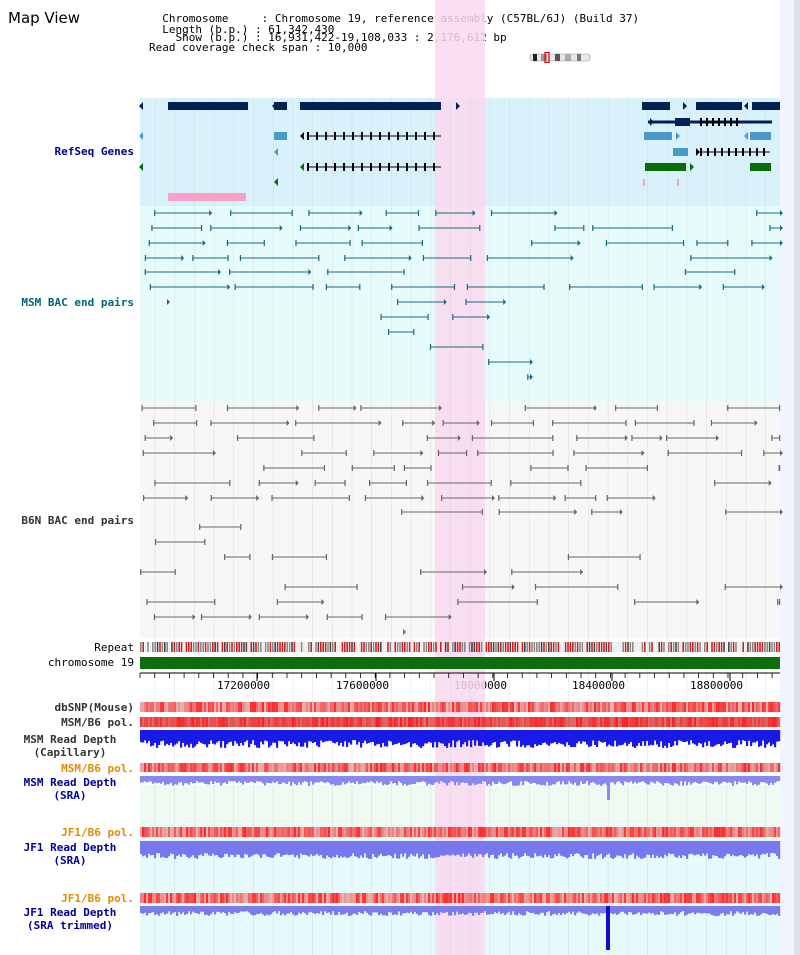  What do you see at coordinates (560, 57) in the screenshot?
I see `chromosome-ideogram` at bounding box center [560, 57].